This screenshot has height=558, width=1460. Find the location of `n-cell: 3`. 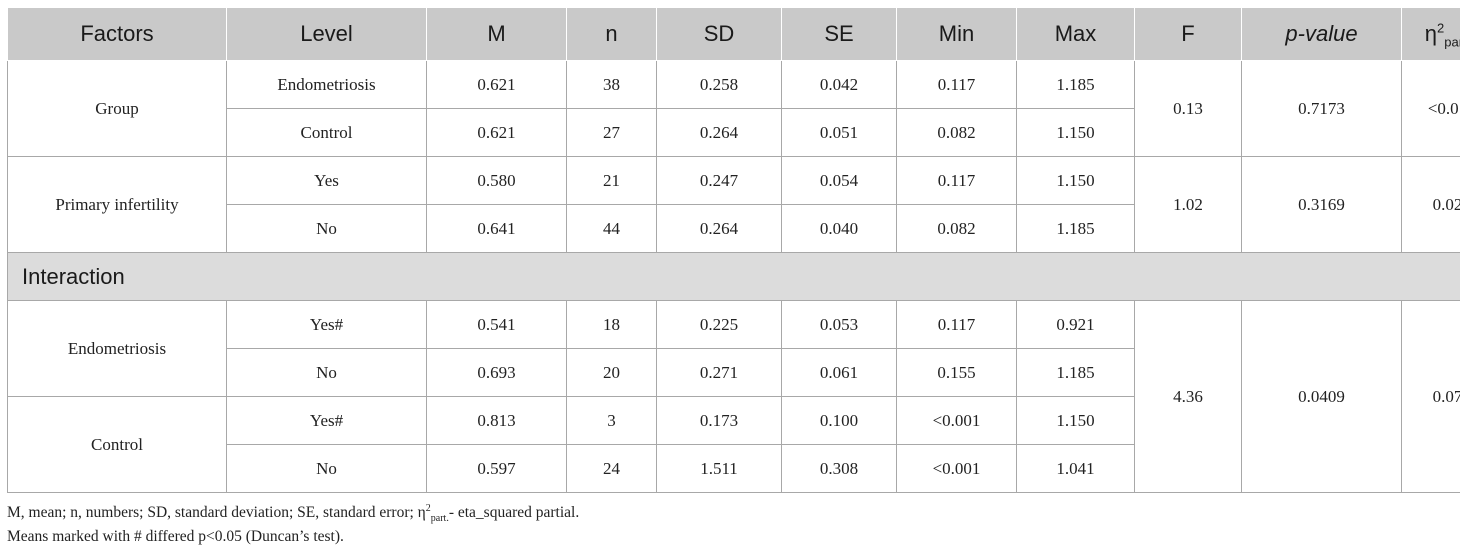

n-cell: 3 is located at coordinates (611, 420).